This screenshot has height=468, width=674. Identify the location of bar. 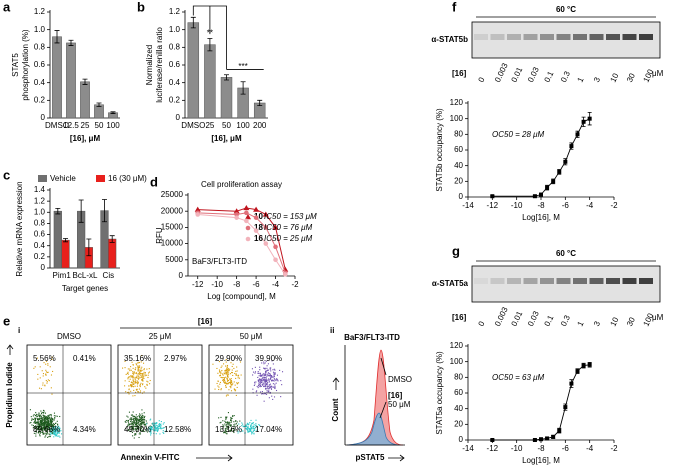
(226, 98).